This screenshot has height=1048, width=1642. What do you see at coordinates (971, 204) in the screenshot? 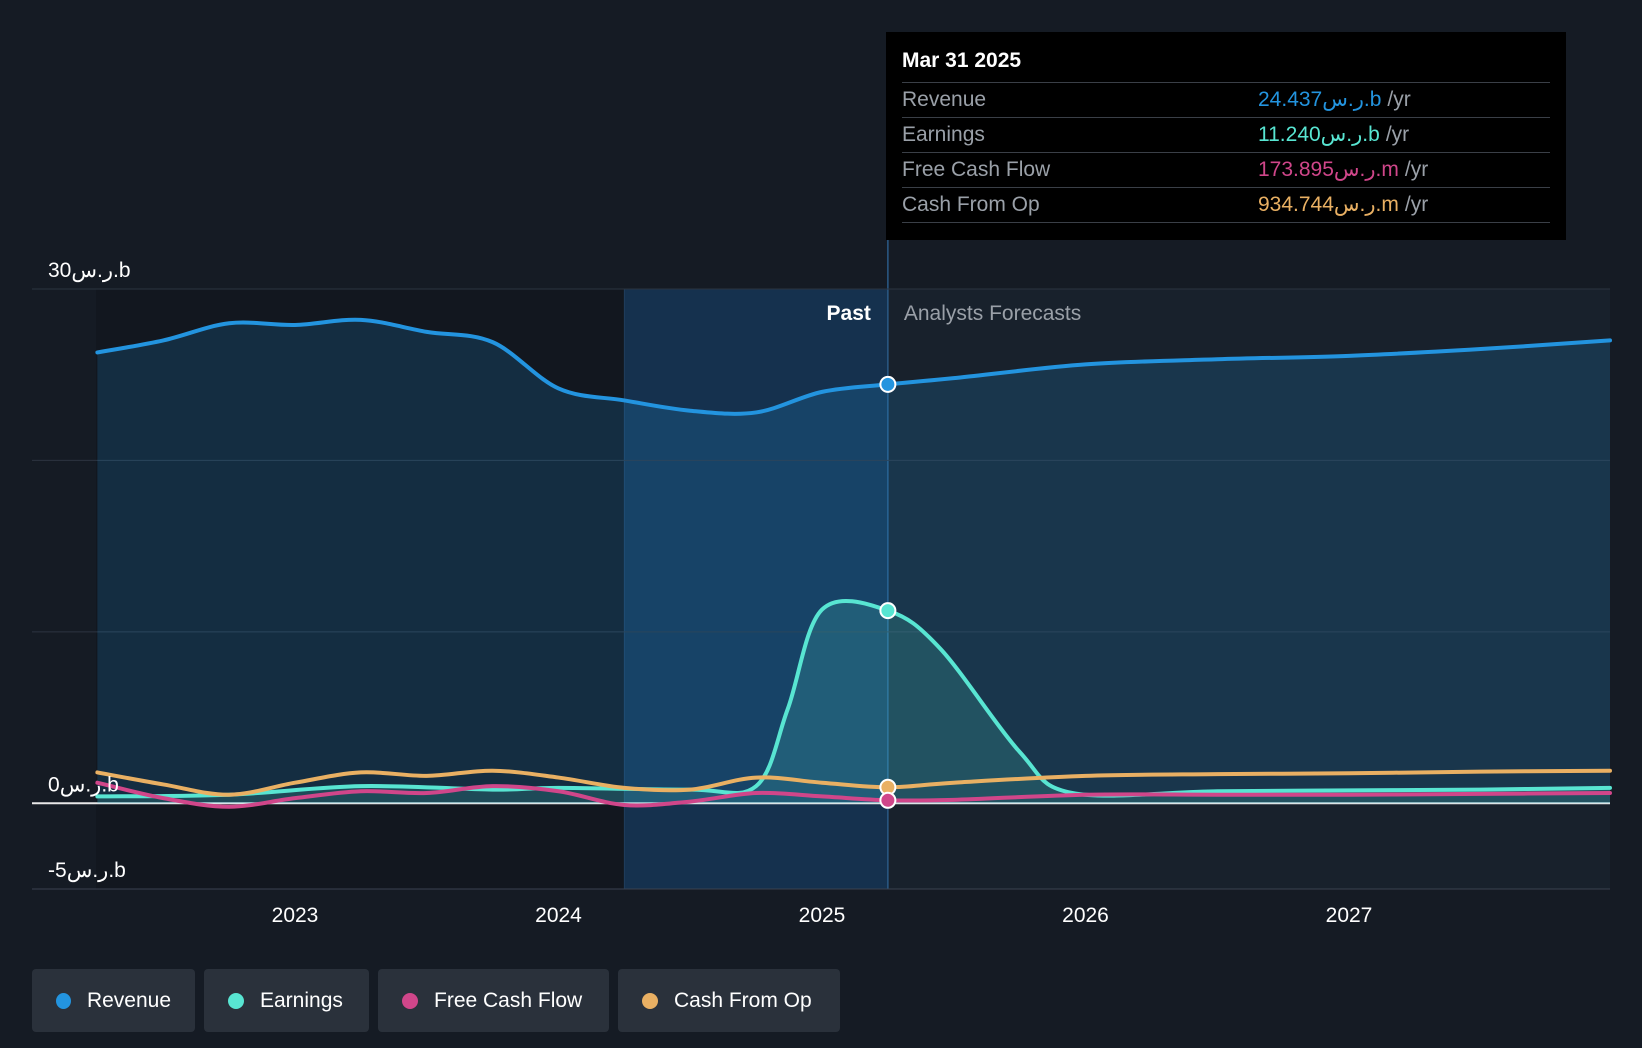
I see `tooltip-label: Cash From Op` at bounding box center [971, 204].